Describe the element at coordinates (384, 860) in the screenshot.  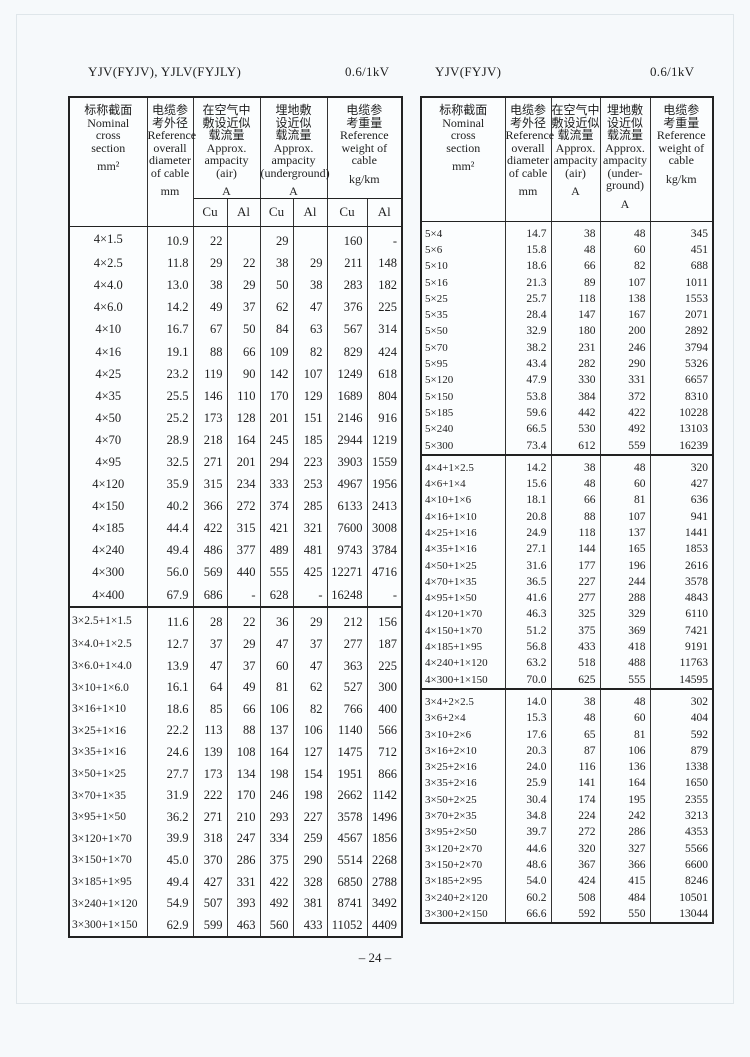
I see `value-cell: 2268` at that location.